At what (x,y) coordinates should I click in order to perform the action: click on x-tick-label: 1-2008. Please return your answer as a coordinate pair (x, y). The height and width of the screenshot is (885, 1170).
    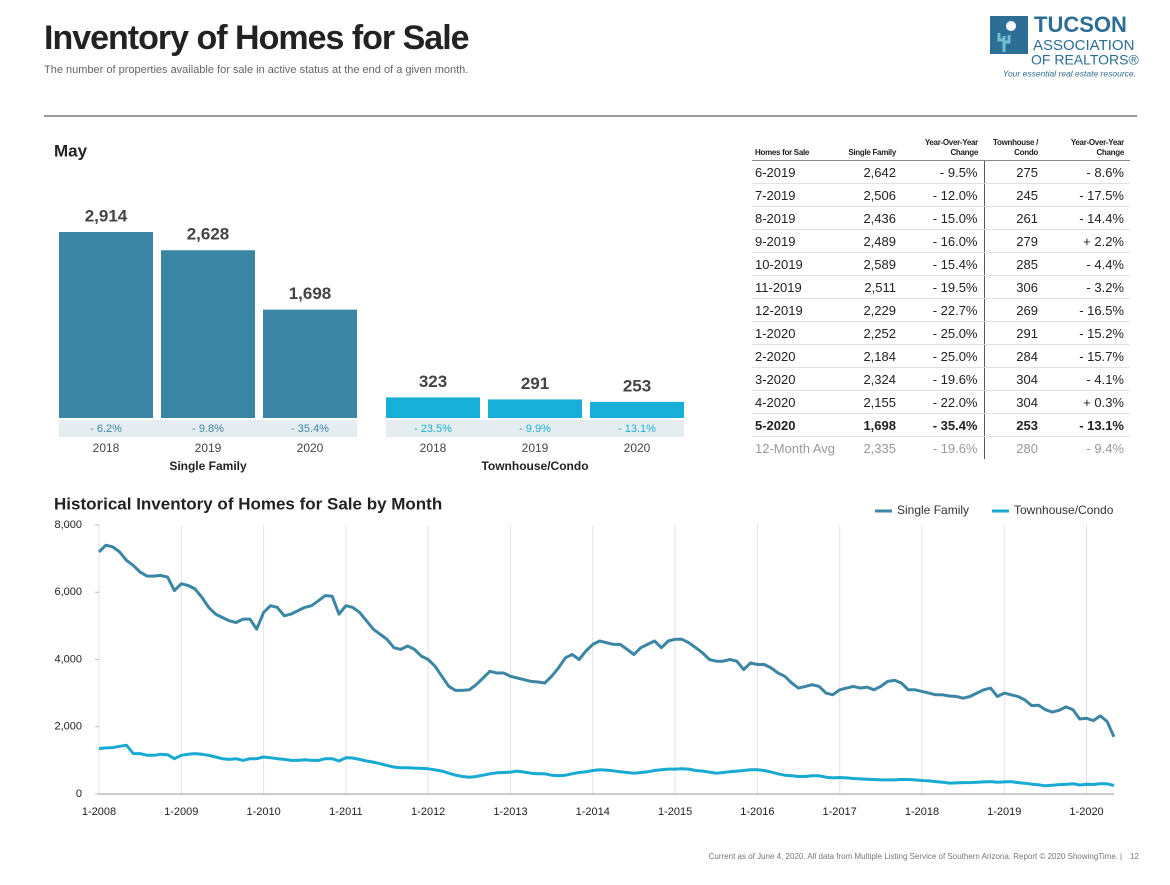
    Looking at the image, I should click on (99, 812).